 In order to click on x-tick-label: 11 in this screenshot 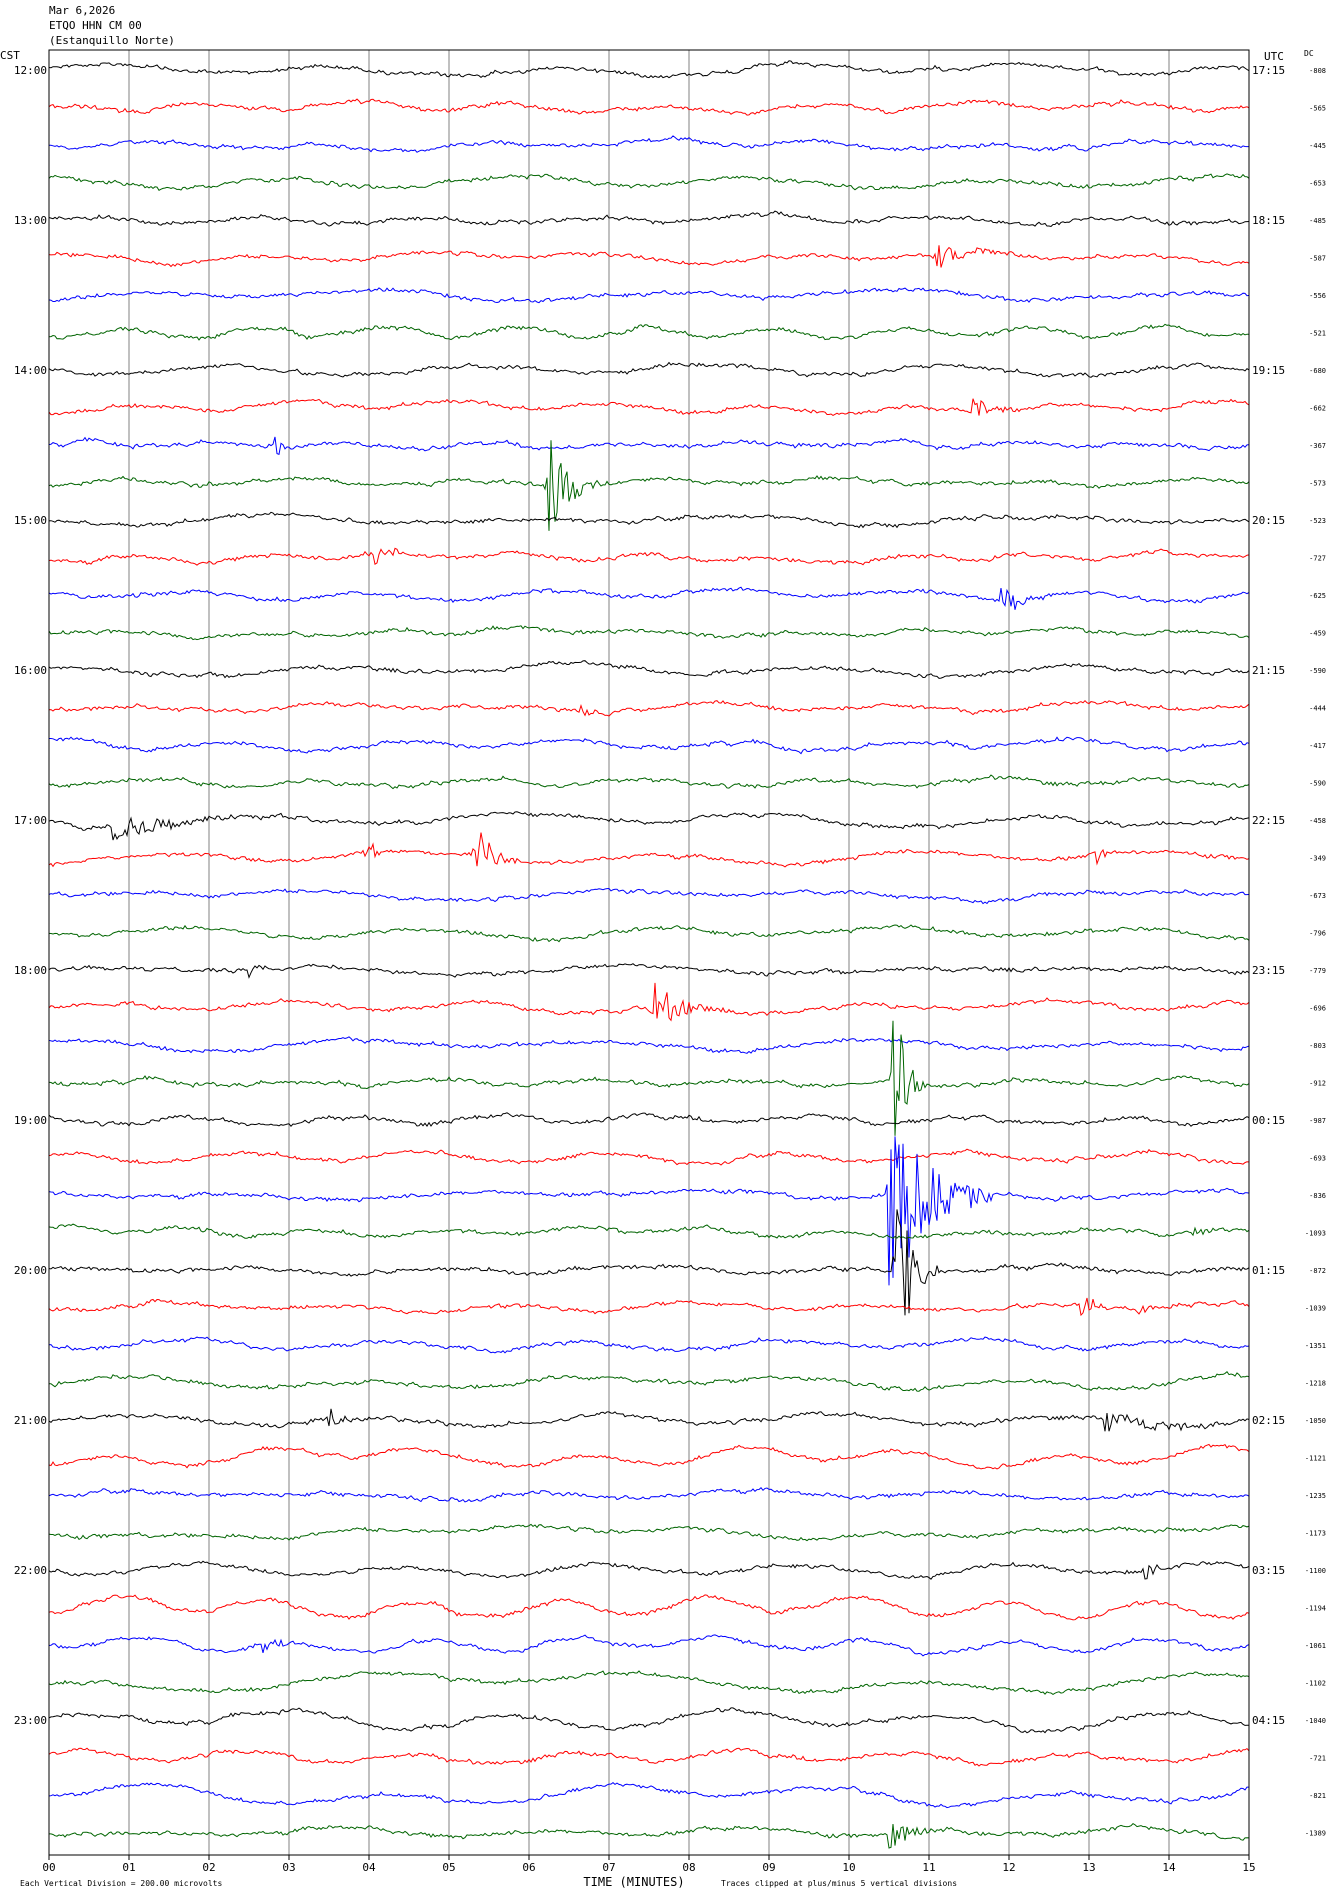, I will do `click(928, 1867)`.